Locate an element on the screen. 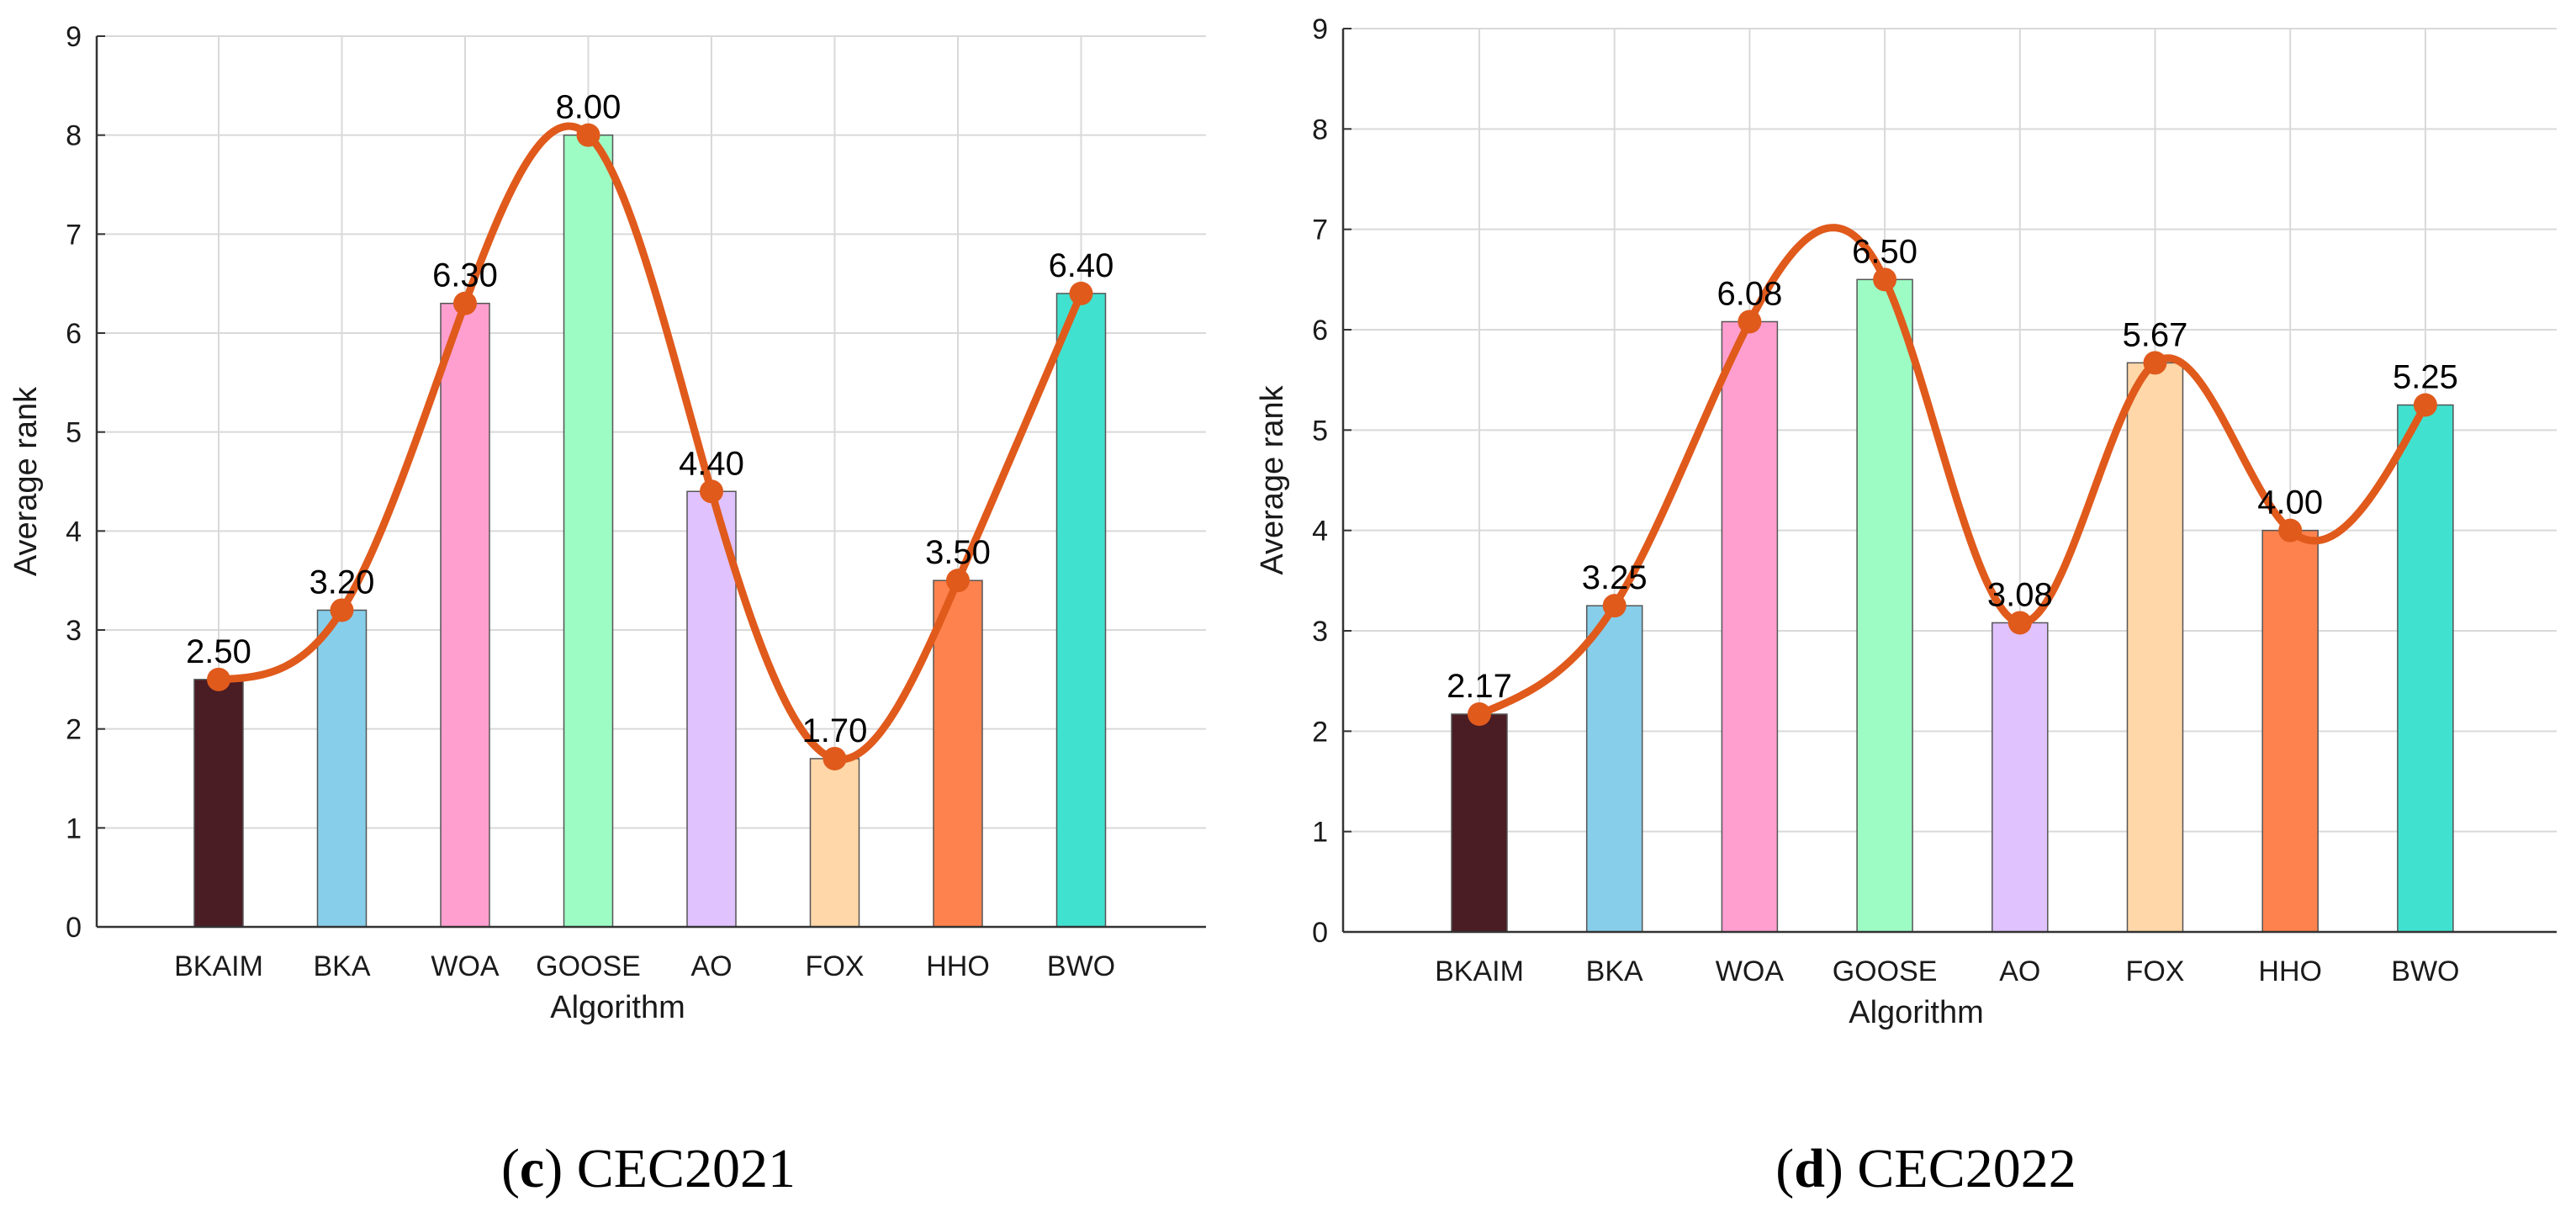 The width and height of the screenshot is (2576, 1228). d-xtick-label: BKA is located at coordinates (1614, 971).